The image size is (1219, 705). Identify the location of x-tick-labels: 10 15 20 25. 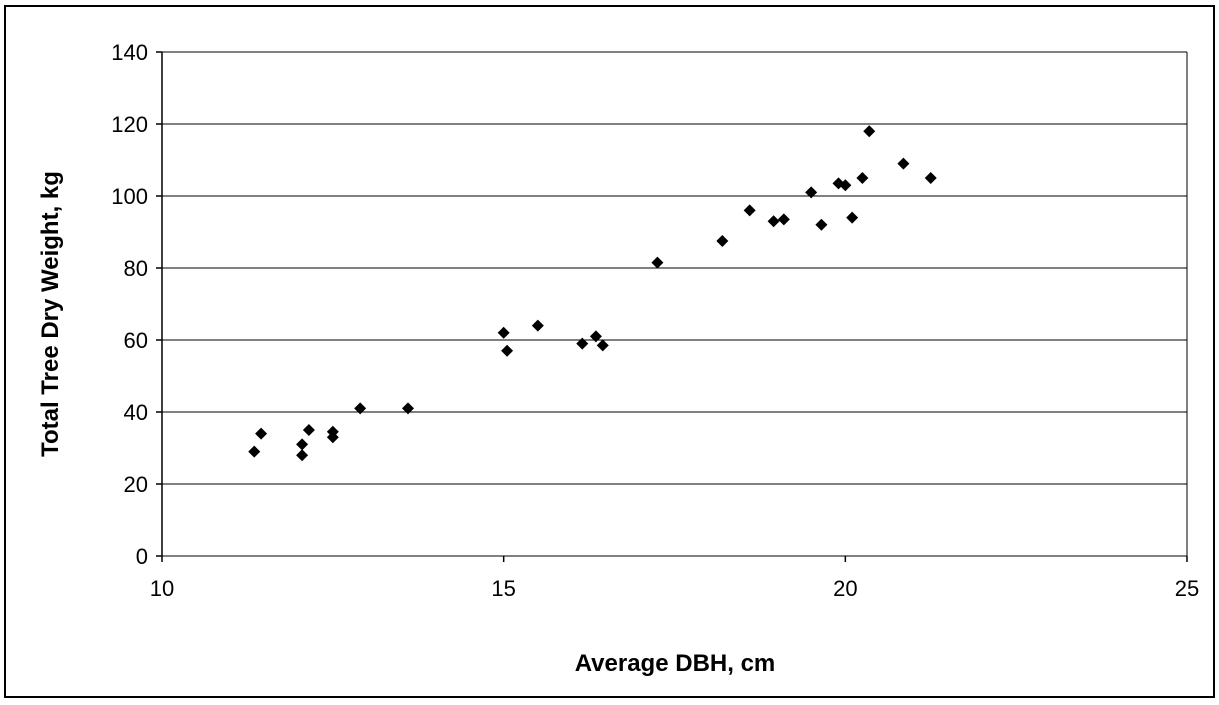
(674, 588).